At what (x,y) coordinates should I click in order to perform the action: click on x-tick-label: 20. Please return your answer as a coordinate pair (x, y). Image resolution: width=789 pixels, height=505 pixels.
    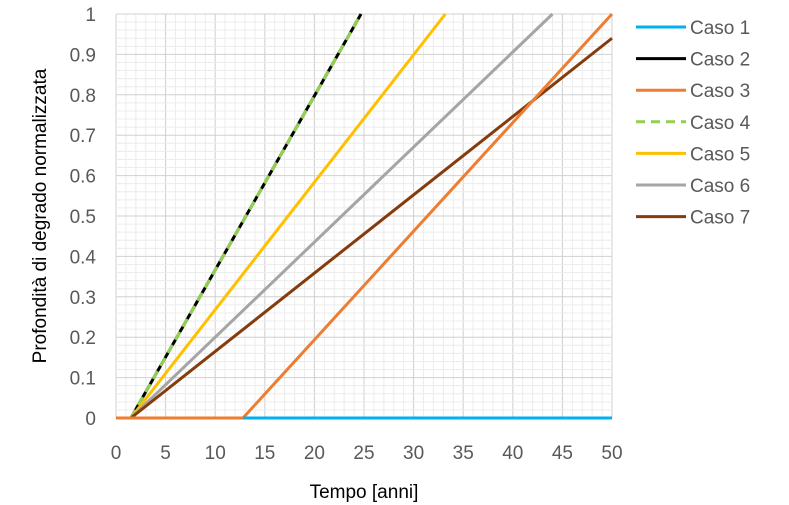
    Looking at the image, I should click on (314, 453).